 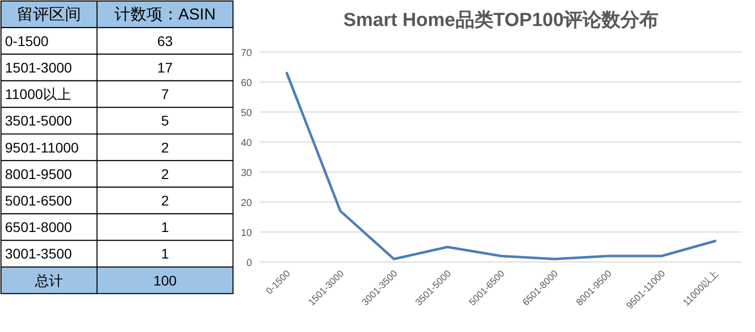 I want to click on data-label: 63, so click(x=165, y=40).